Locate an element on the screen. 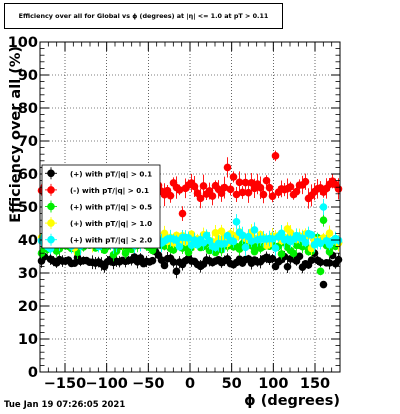 The width and height of the screenshot is (400, 414). x-tick-label: 150 is located at coordinates (315, 384).